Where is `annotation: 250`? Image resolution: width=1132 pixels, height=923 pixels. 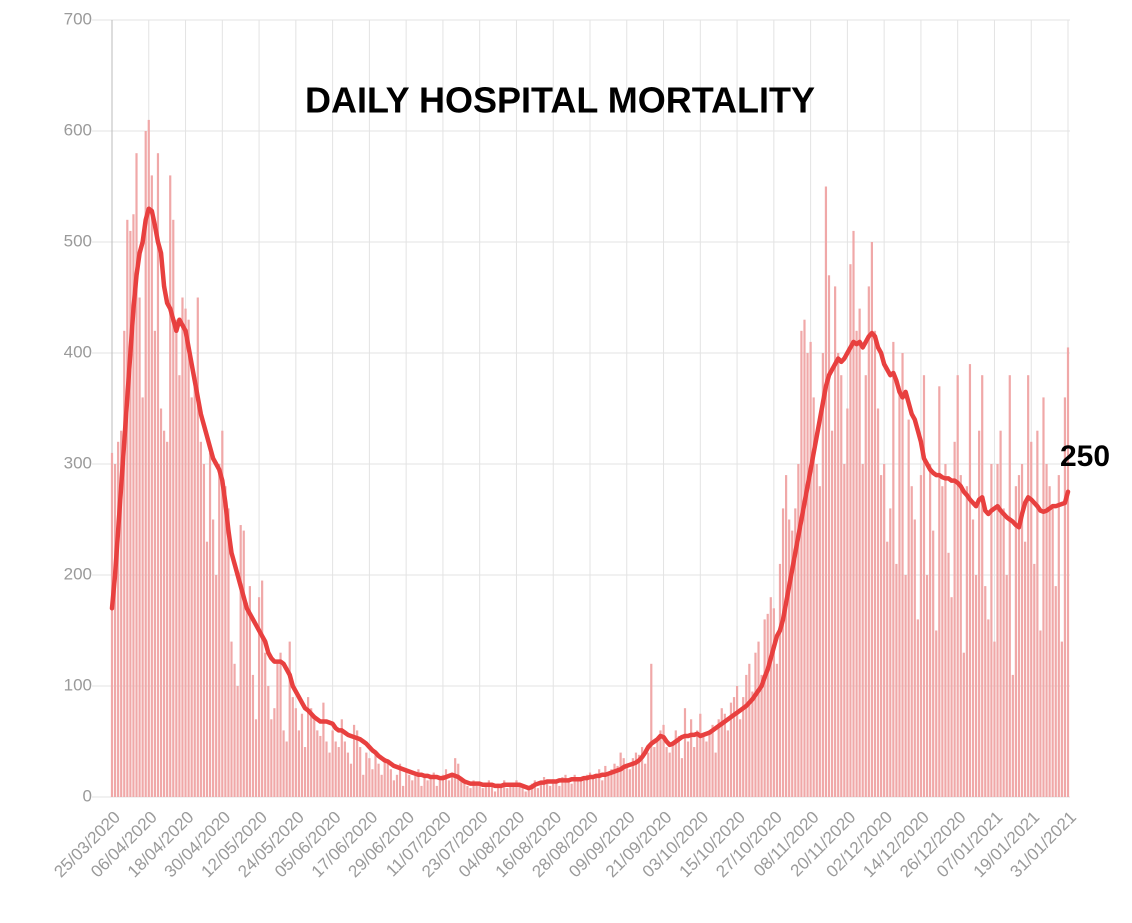 annotation: 250 is located at coordinates (1085, 456).